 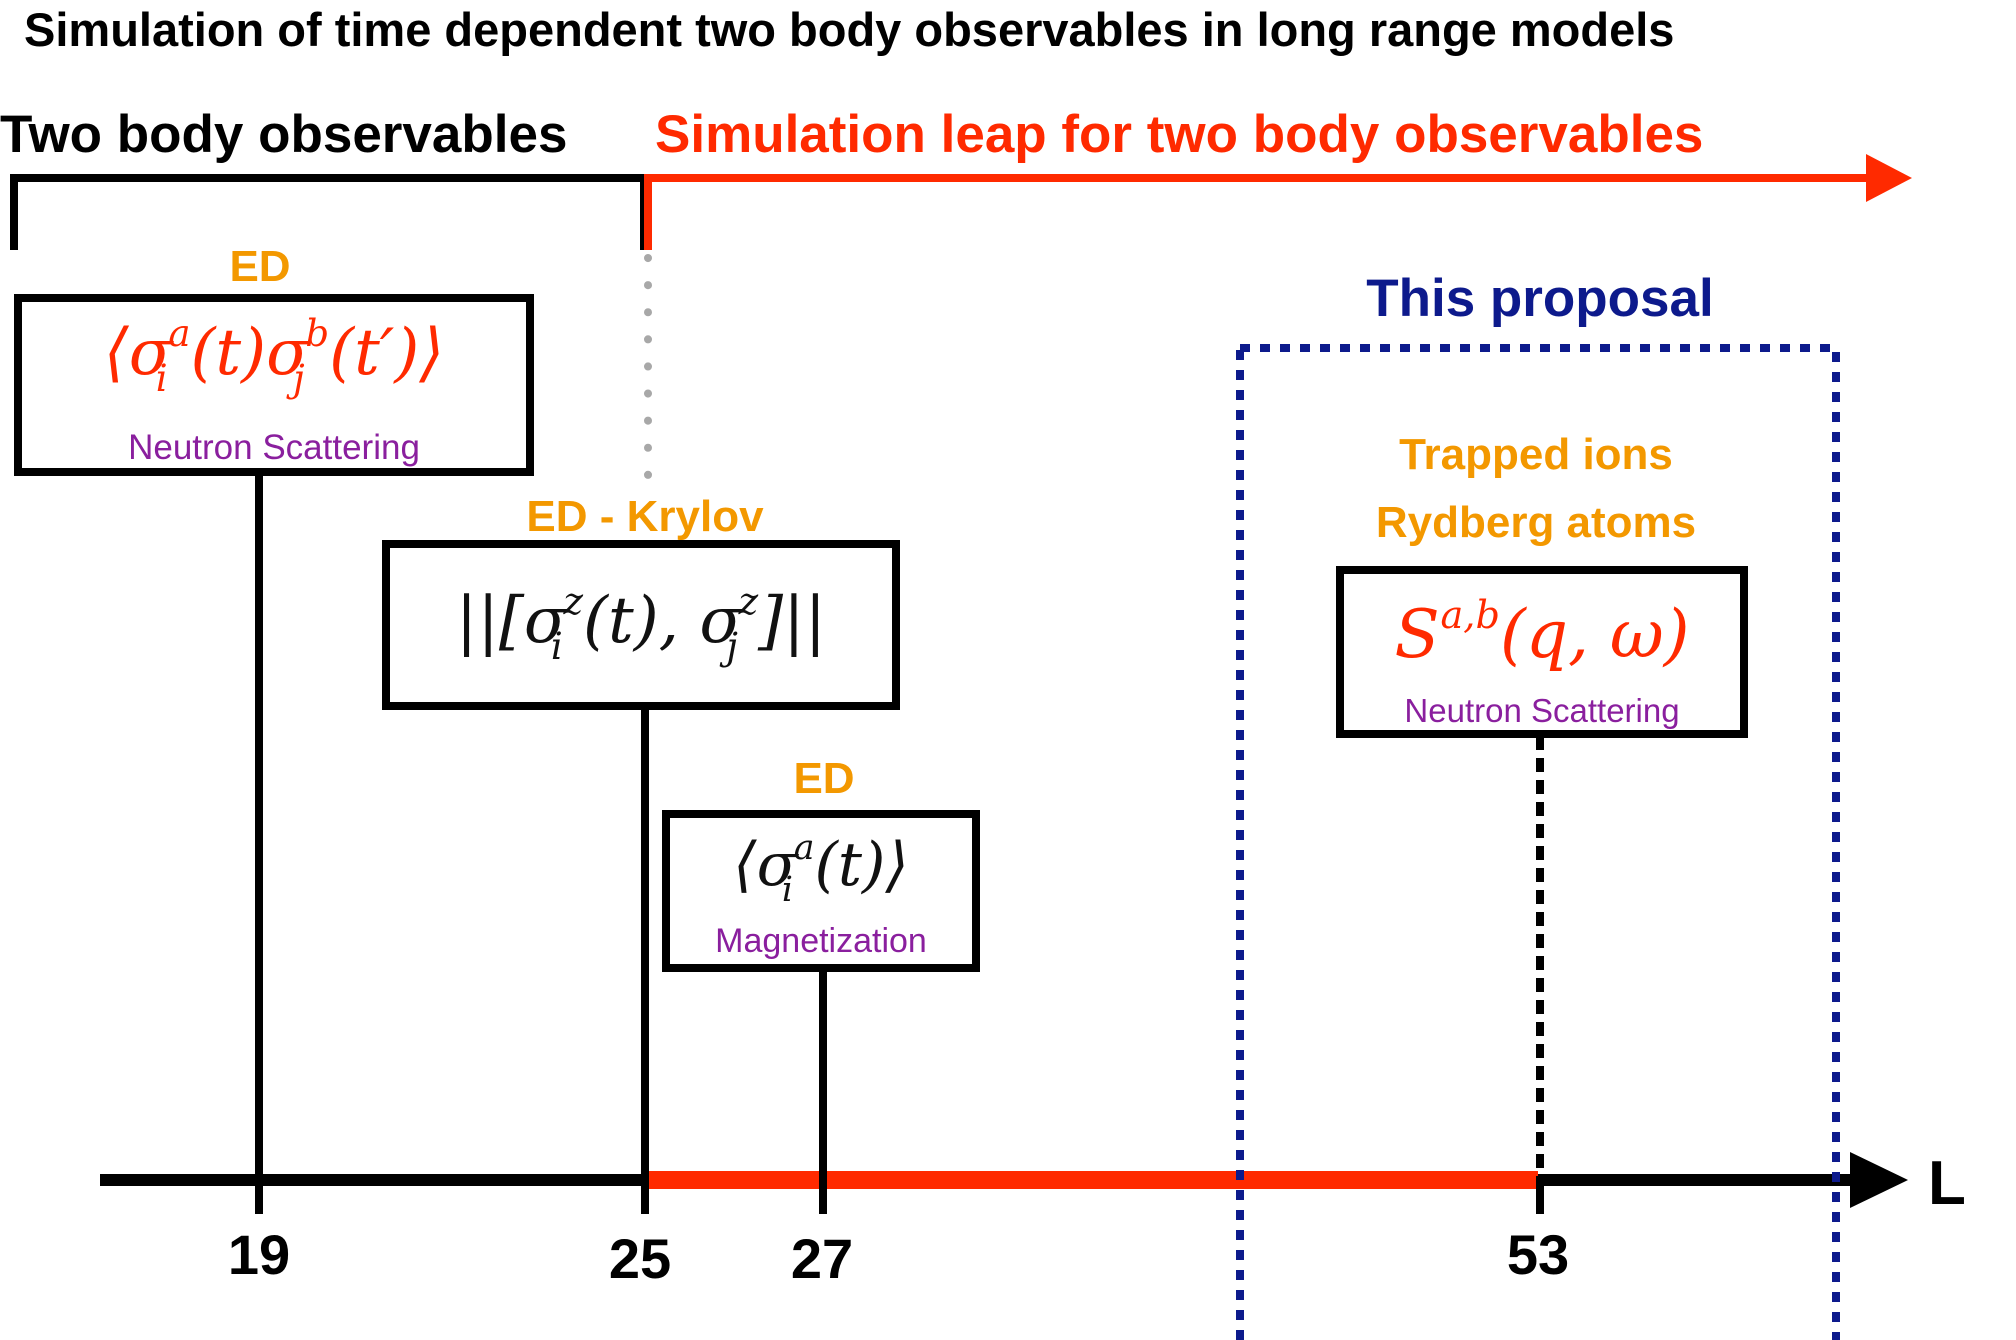 What do you see at coordinates (1179, 134) in the screenshot?
I see `header-simulation-leap: Simulation leap for two body observables` at bounding box center [1179, 134].